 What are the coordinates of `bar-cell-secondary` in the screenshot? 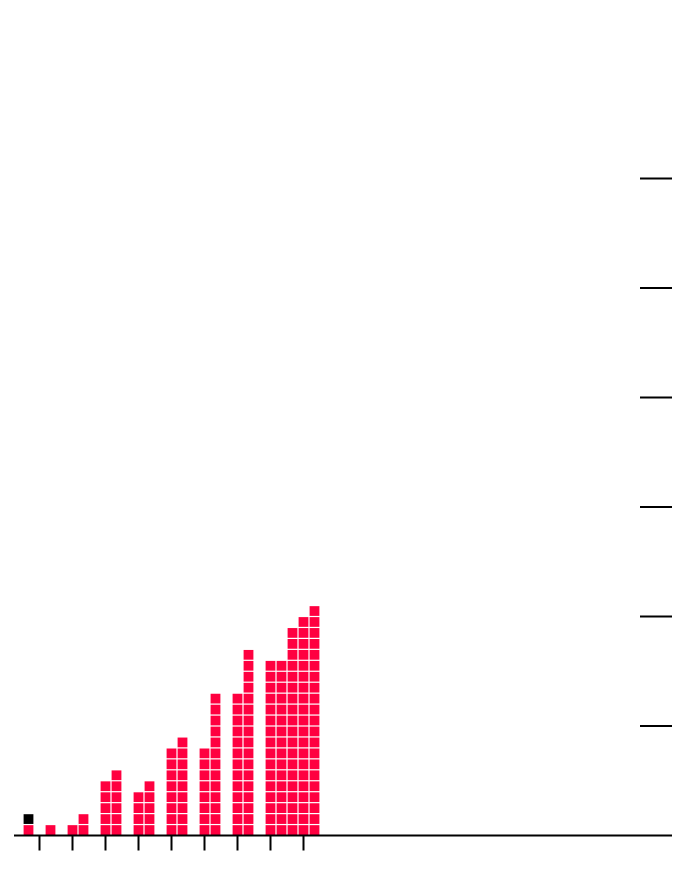 It's located at (28, 819).